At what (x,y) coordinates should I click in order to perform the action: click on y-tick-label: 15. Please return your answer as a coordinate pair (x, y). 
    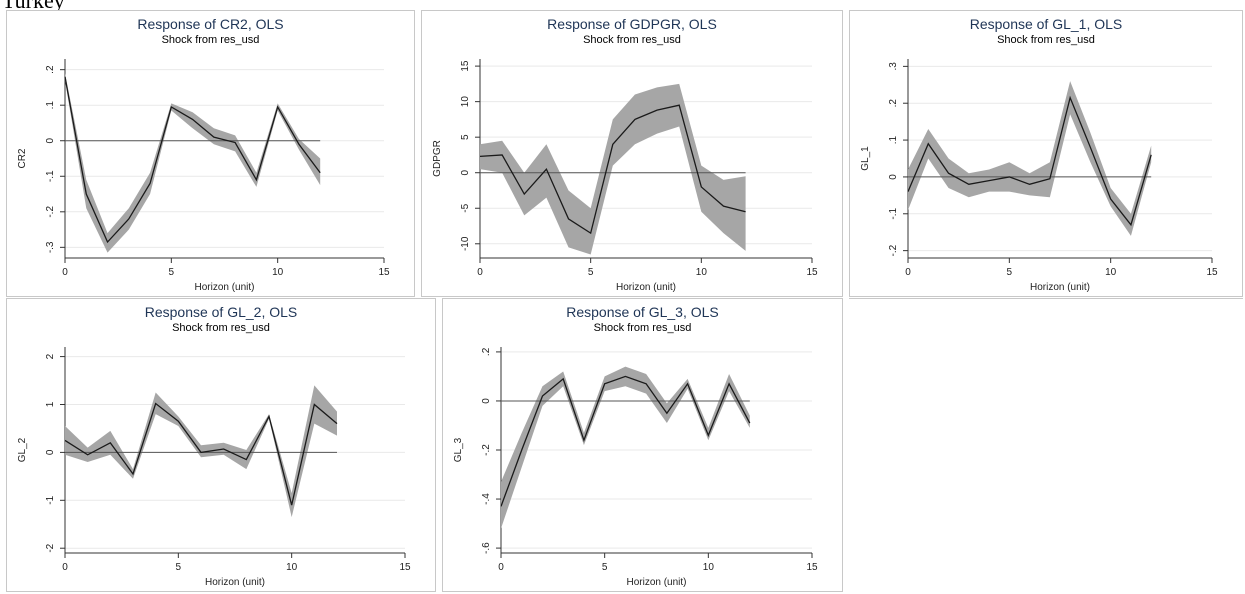
    Looking at the image, I should click on (465, 66).